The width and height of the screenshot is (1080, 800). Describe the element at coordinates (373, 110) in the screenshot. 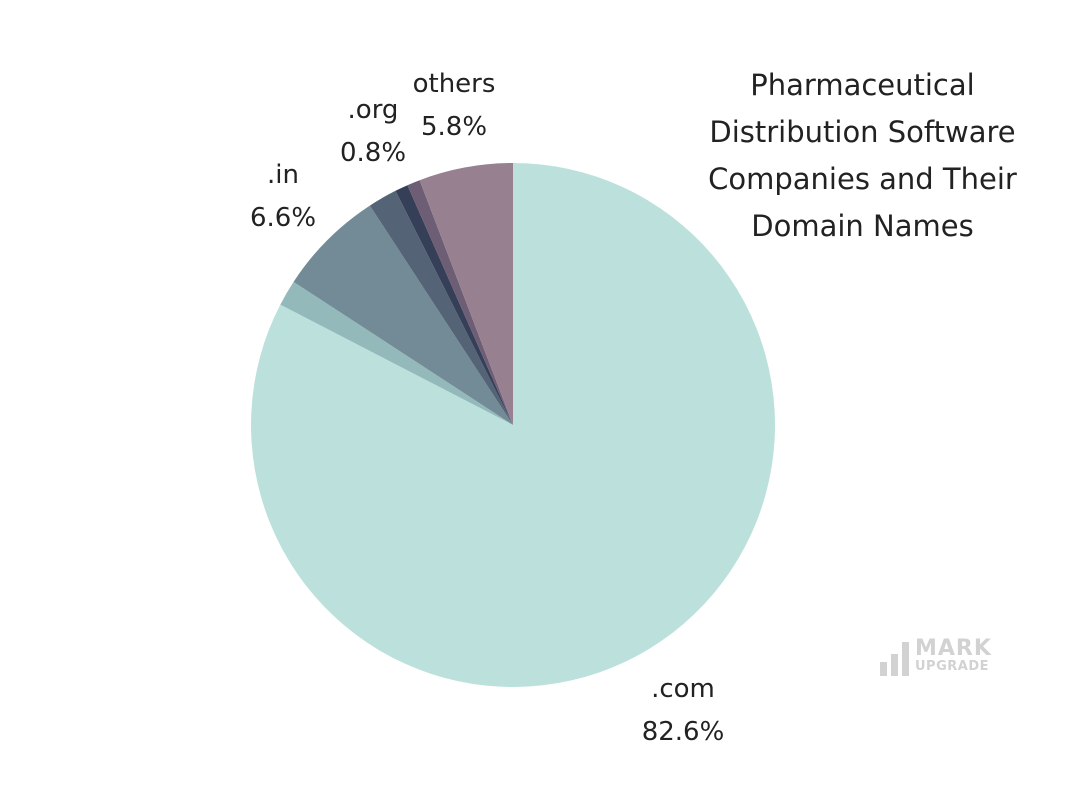

I see `slice-label-org: .org` at that location.